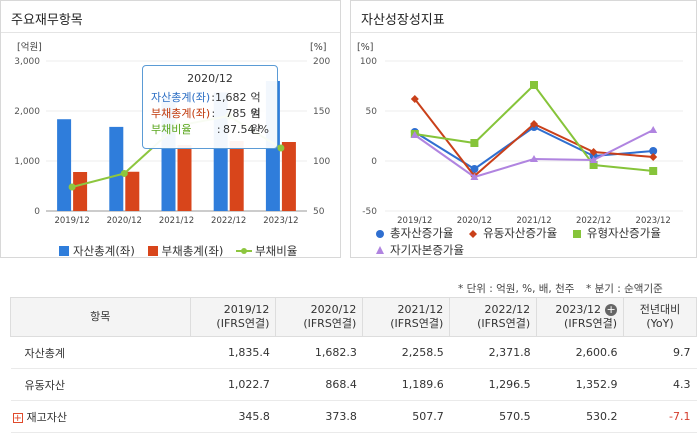 The image size is (697, 433). Describe the element at coordinates (380, 233) in the screenshot. I see `legend-total-swatch` at that location.